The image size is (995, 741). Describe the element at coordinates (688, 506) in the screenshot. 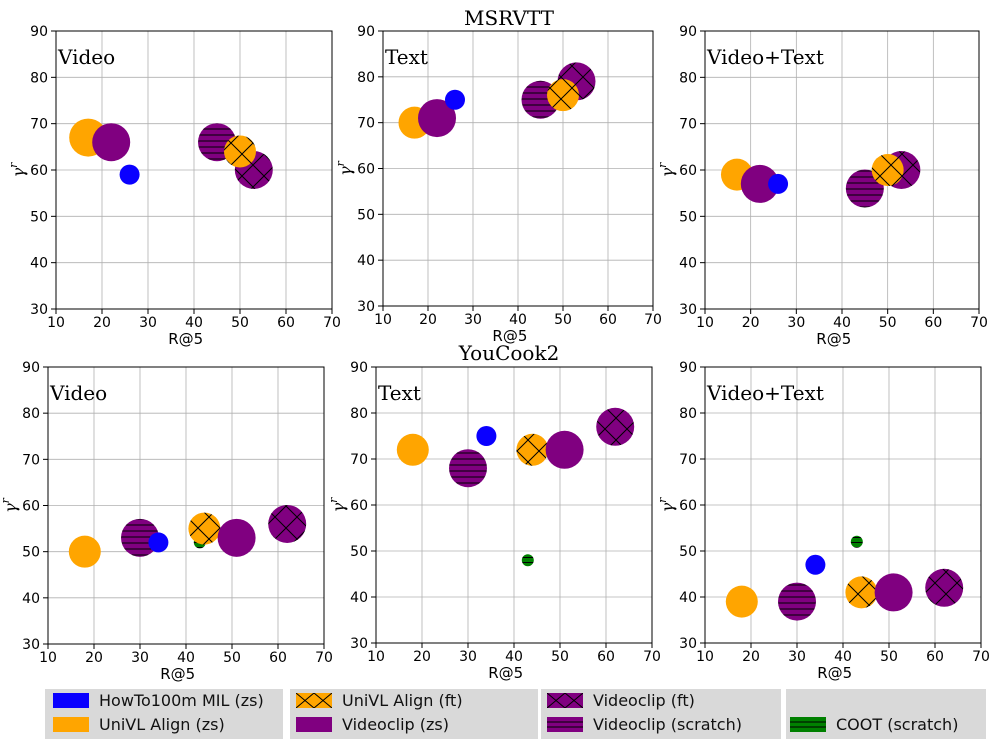

I see `y-tick-label: 60` at that location.